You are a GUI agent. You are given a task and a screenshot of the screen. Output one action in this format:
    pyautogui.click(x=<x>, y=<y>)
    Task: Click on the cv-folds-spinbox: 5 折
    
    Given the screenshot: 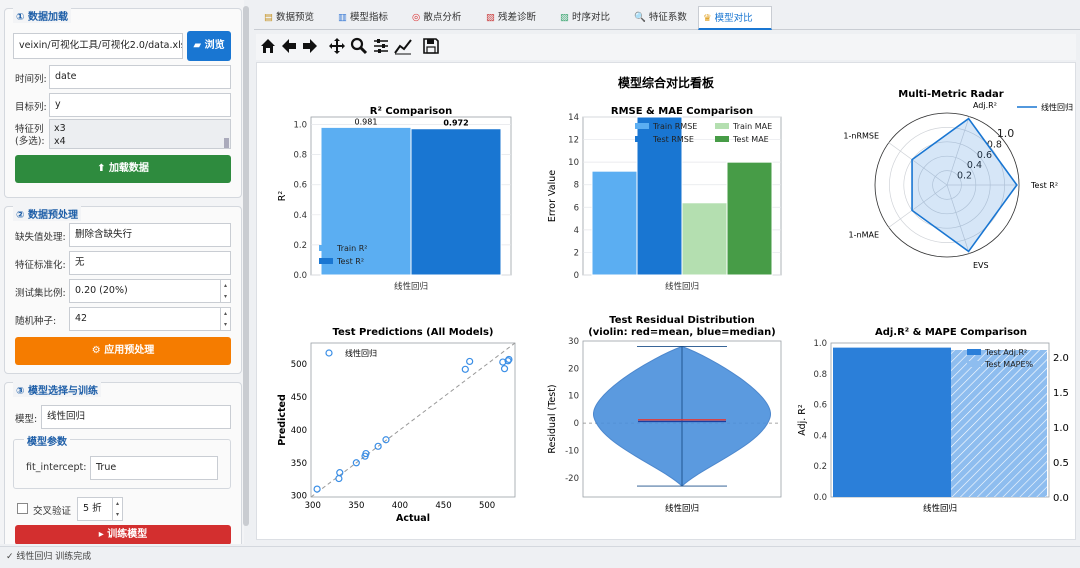 What is the action you would take?
    pyautogui.click(x=100, y=509)
    